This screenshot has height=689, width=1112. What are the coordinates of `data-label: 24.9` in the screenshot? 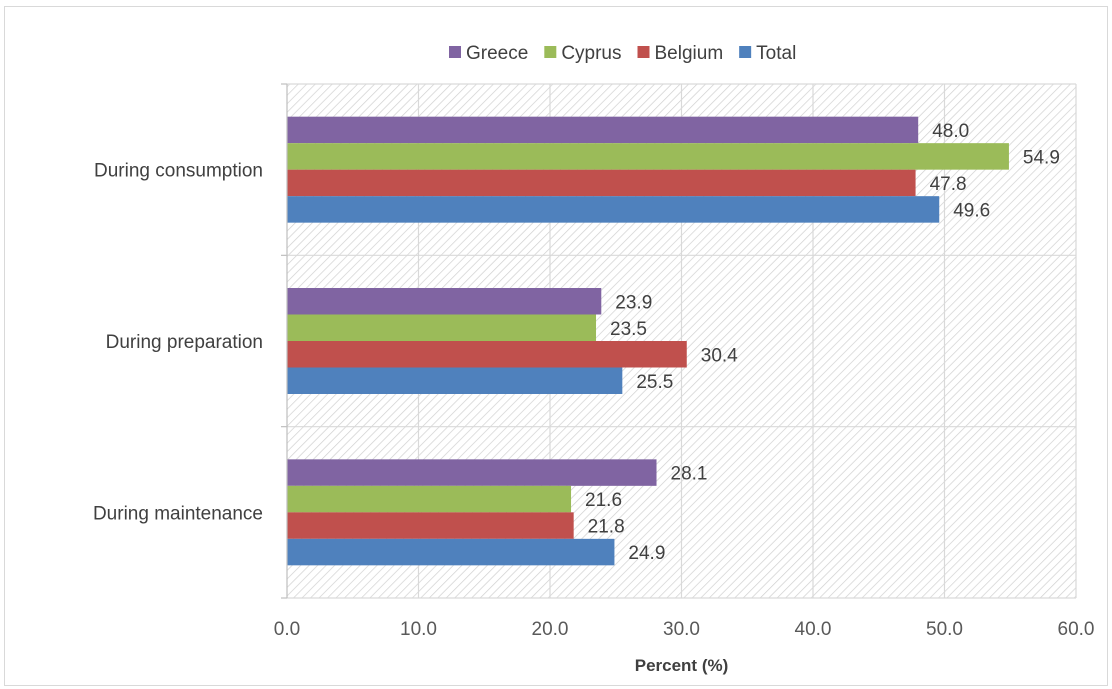 It's located at (646, 553).